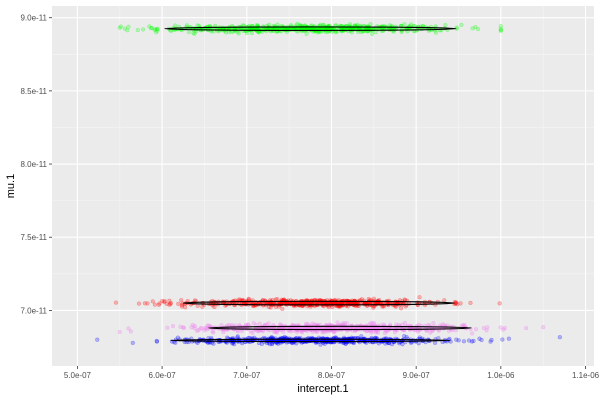 The image size is (600, 400). Describe the element at coordinates (78, 375) in the screenshot. I see `x-tick-label: 5.0e-07` at that location.